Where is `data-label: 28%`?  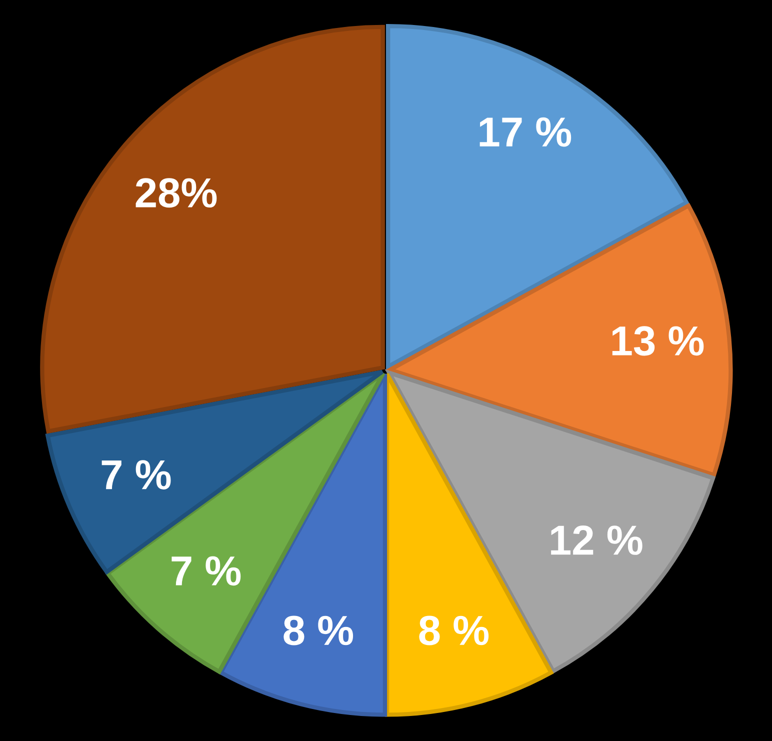 data-label: 28% is located at coordinates (176, 193).